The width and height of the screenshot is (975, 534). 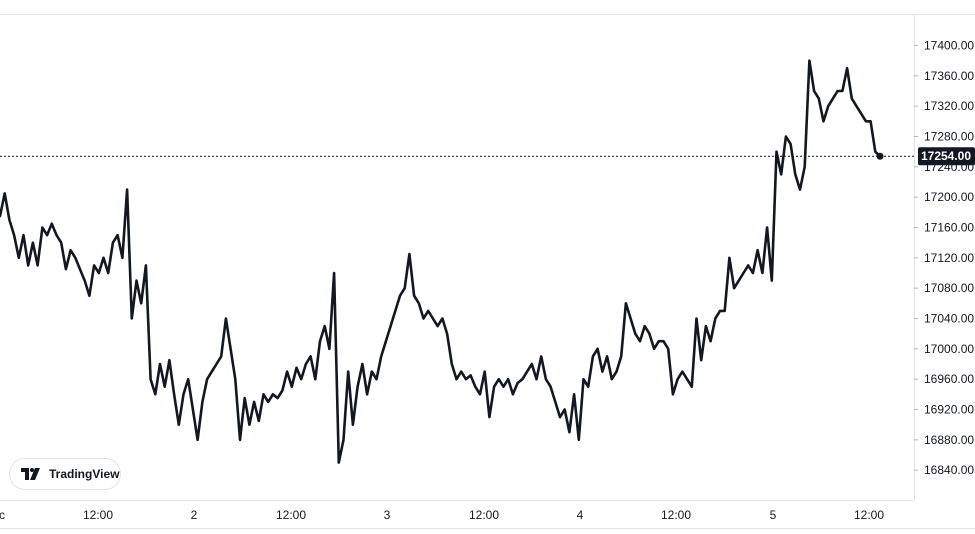 I want to click on tradingview-logo-text: TradingView, so click(x=84, y=474).